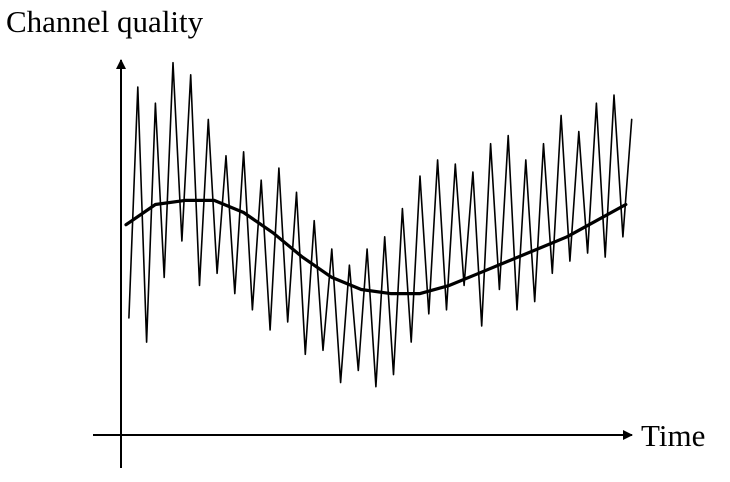 The image size is (730, 482). What do you see at coordinates (105, 21) in the screenshot?
I see `y-axis-label: Channel quality` at bounding box center [105, 21].